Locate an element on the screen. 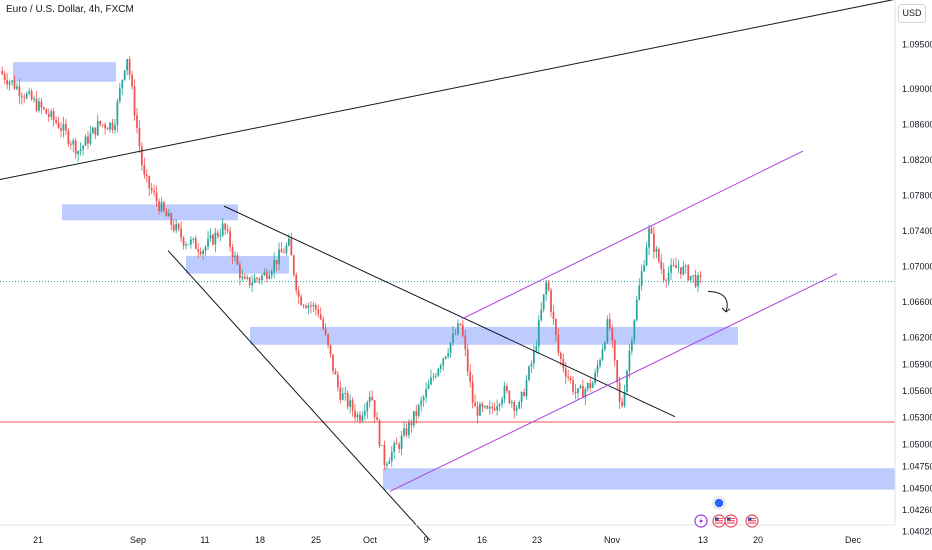  zone-bottom is located at coordinates (639, 479).